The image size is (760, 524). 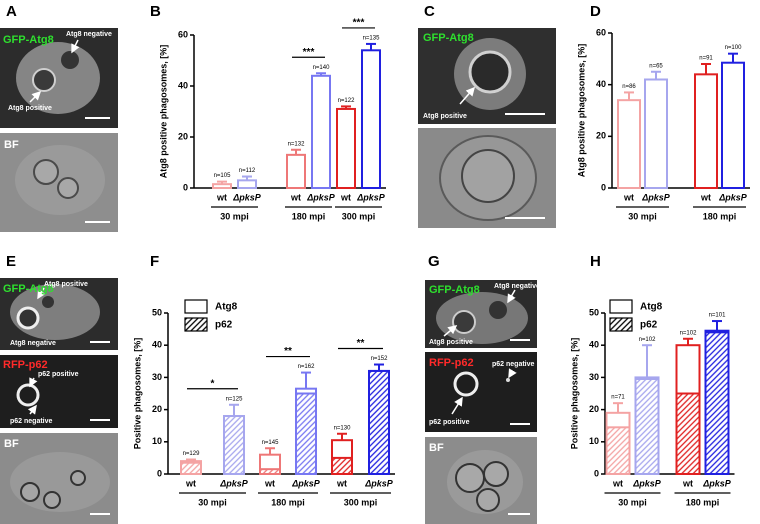 What do you see at coordinates (89, 34) in the screenshot?
I see `caption: Atg8 negative` at bounding box center [89, 34].